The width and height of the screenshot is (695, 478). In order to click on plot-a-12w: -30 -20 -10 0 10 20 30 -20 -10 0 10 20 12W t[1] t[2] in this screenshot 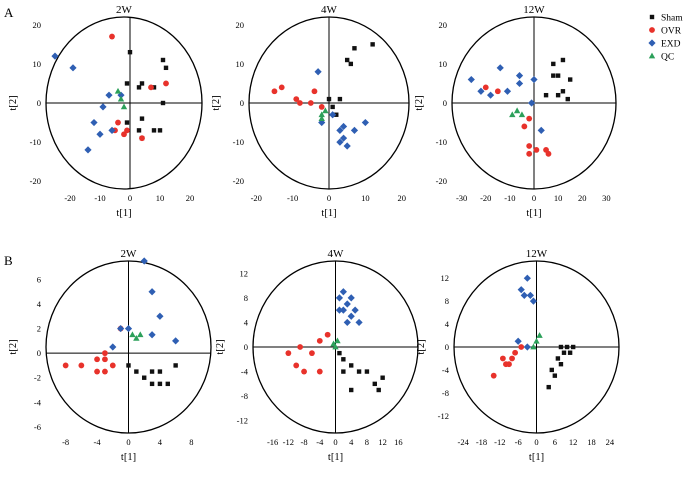, I will do `click(515, 111)`.